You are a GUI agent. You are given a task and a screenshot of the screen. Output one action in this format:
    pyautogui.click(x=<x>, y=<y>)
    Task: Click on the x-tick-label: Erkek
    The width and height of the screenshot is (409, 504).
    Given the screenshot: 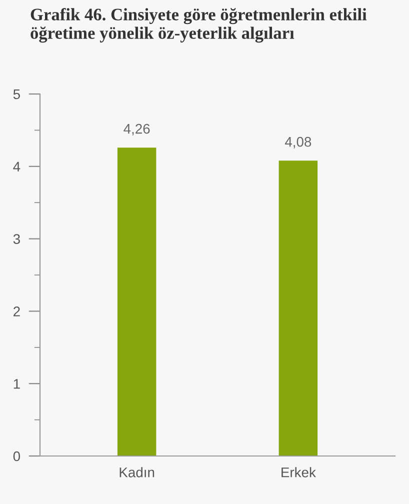 What is the action you would take?
    pyautogui.click(x=299, y=472)
    